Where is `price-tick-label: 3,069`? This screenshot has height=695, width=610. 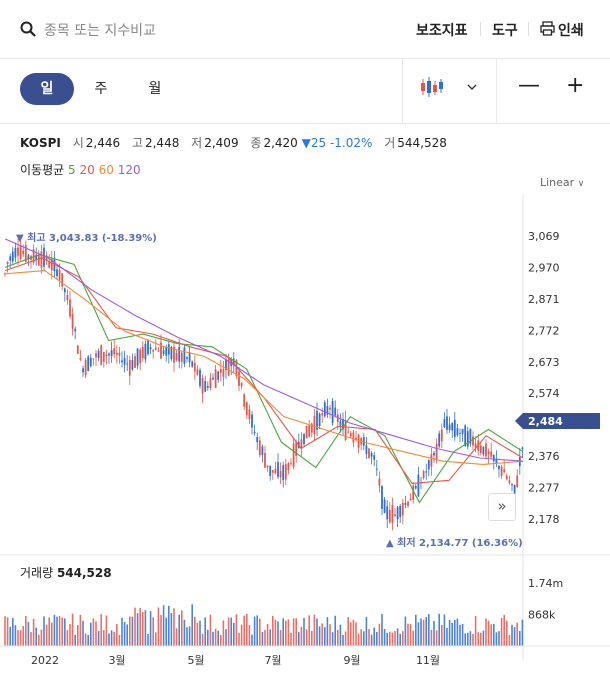 price-tick-label: 3,069 is located at coordinates (544, 236).